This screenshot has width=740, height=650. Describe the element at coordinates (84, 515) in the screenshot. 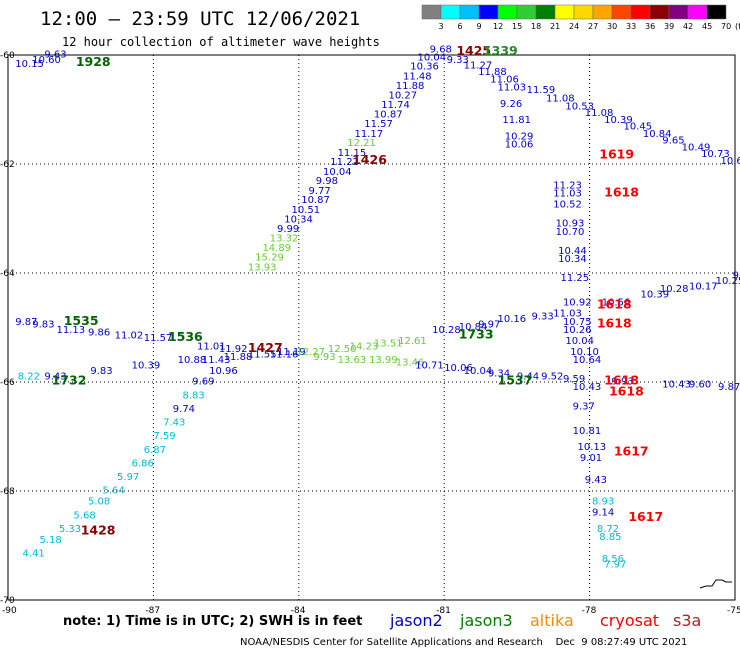

I see `swh-point: 5.68` at that location.